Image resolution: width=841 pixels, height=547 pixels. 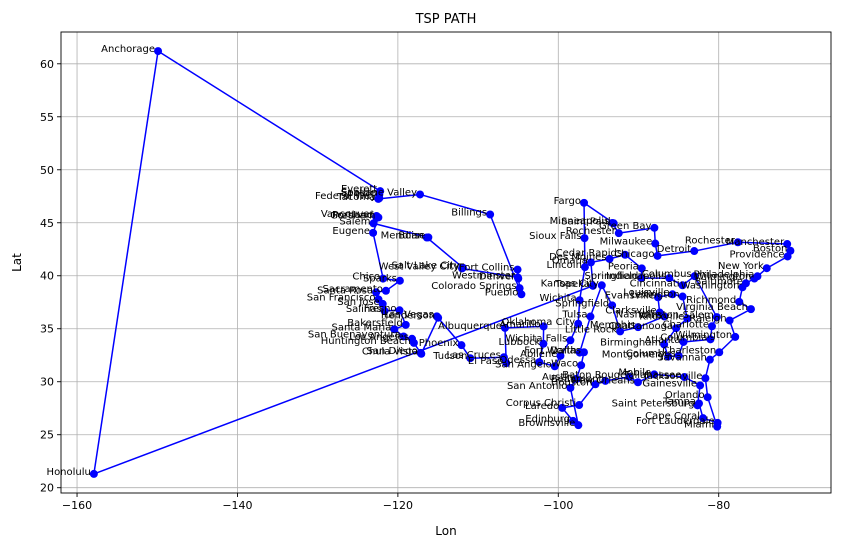 I want to click on city-label: Salt Lake City, so click(x=426, y=266).